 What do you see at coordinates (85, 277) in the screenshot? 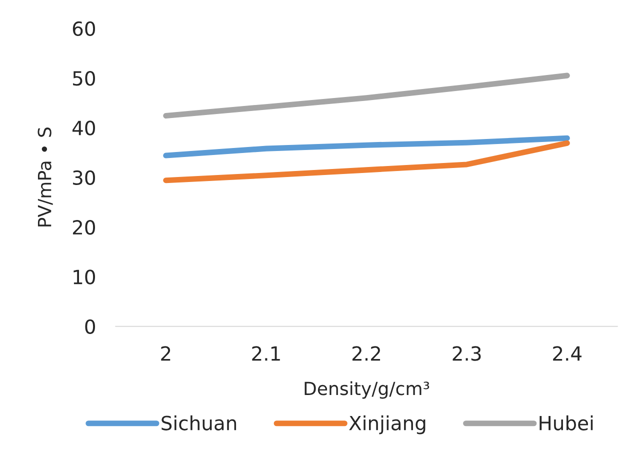
I see `y-tick-label: 10` at bounding box center [85, 277].